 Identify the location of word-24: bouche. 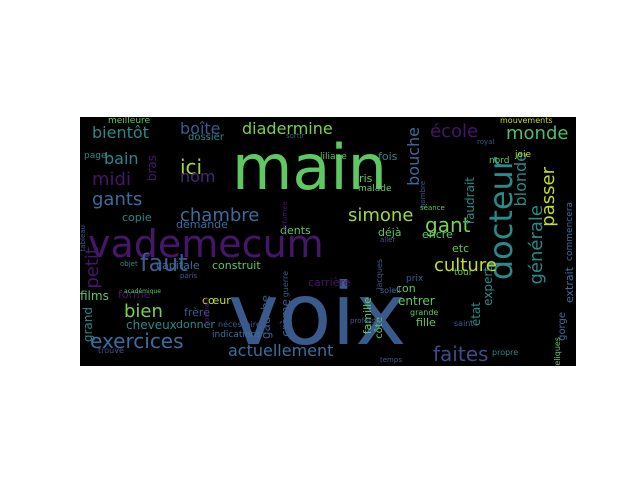
(413, 156).